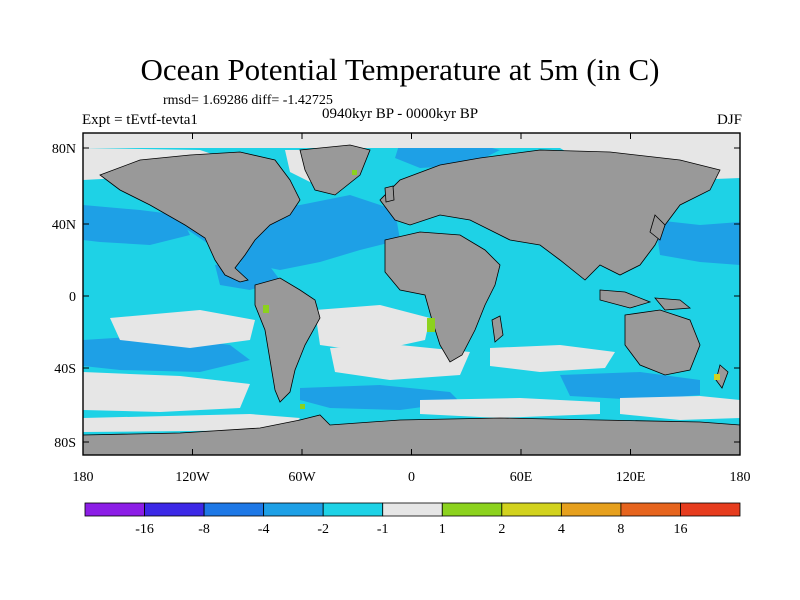 Image resolution: width=800 pixels, height=600 pixels. What do you see at coordinates (192, 477) in the screenshot?
I see `lon-tick-label: 120W` at bounding box center [192, 477].